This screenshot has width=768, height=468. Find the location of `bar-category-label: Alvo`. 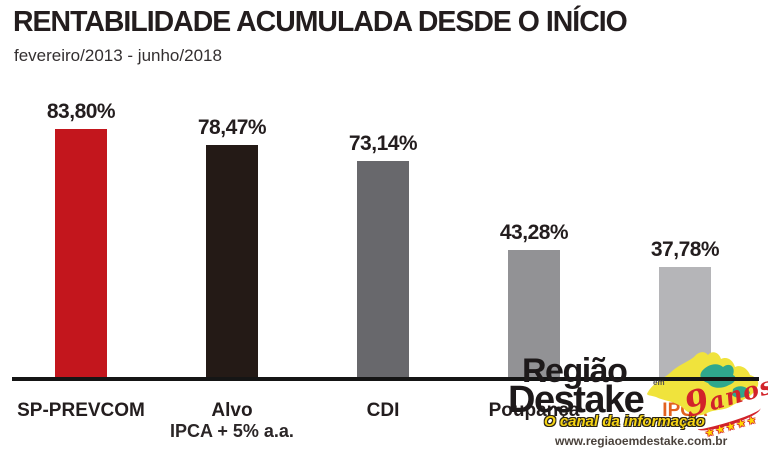

bar-category-label: Alvo is located at coordinates (232, 410).